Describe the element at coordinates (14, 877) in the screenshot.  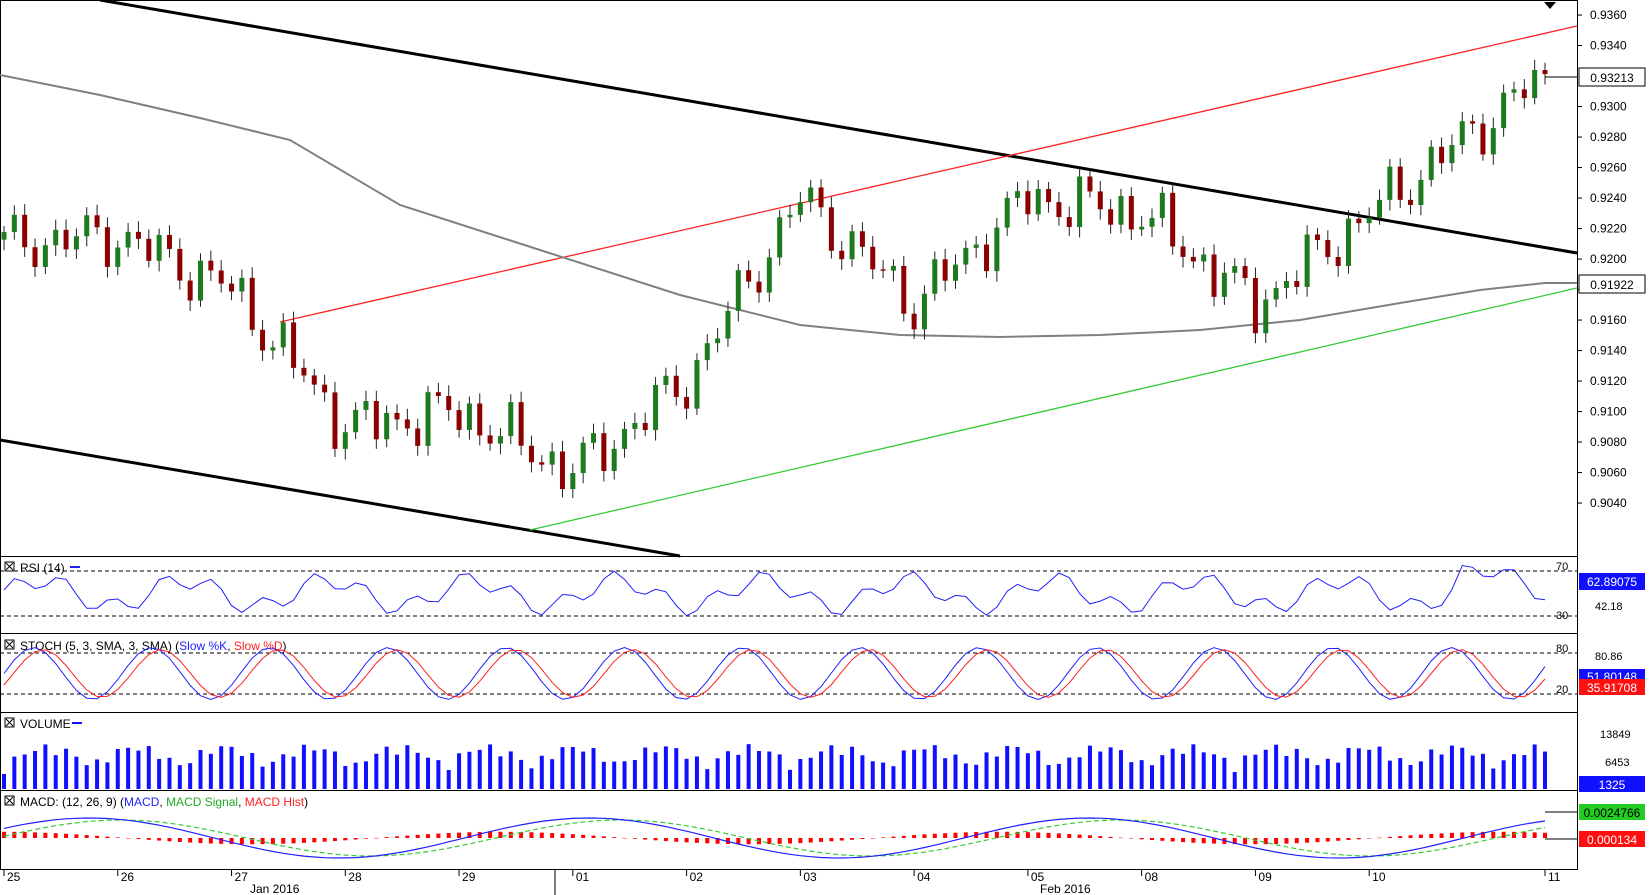
I see `time-tick-label: 25` at that location.